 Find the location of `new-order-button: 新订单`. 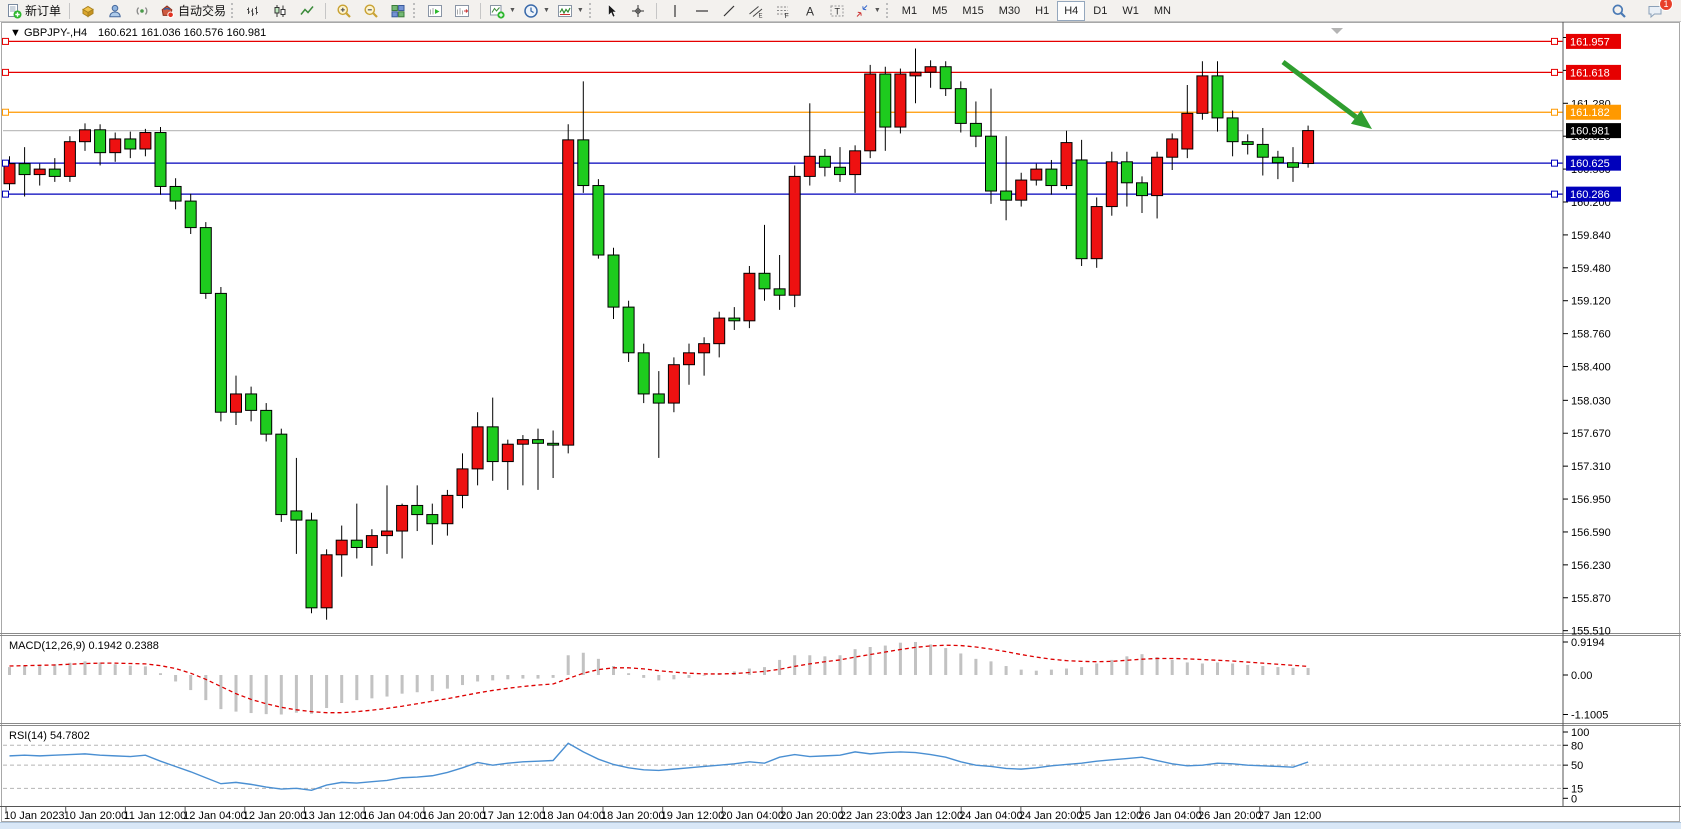

new-order-button: 新订单 is located at coordinates (33, 11).